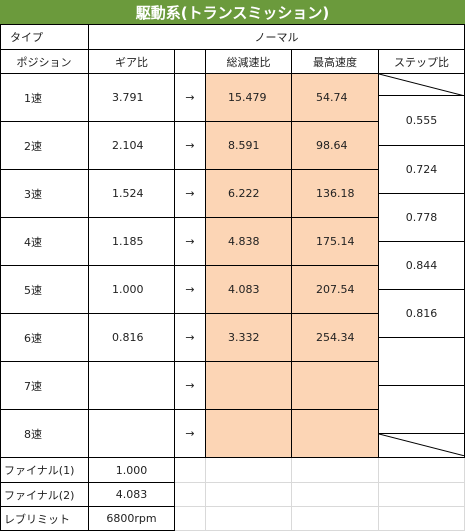  I want to click on gear-max-speed: 136.18, so click(335, 194).